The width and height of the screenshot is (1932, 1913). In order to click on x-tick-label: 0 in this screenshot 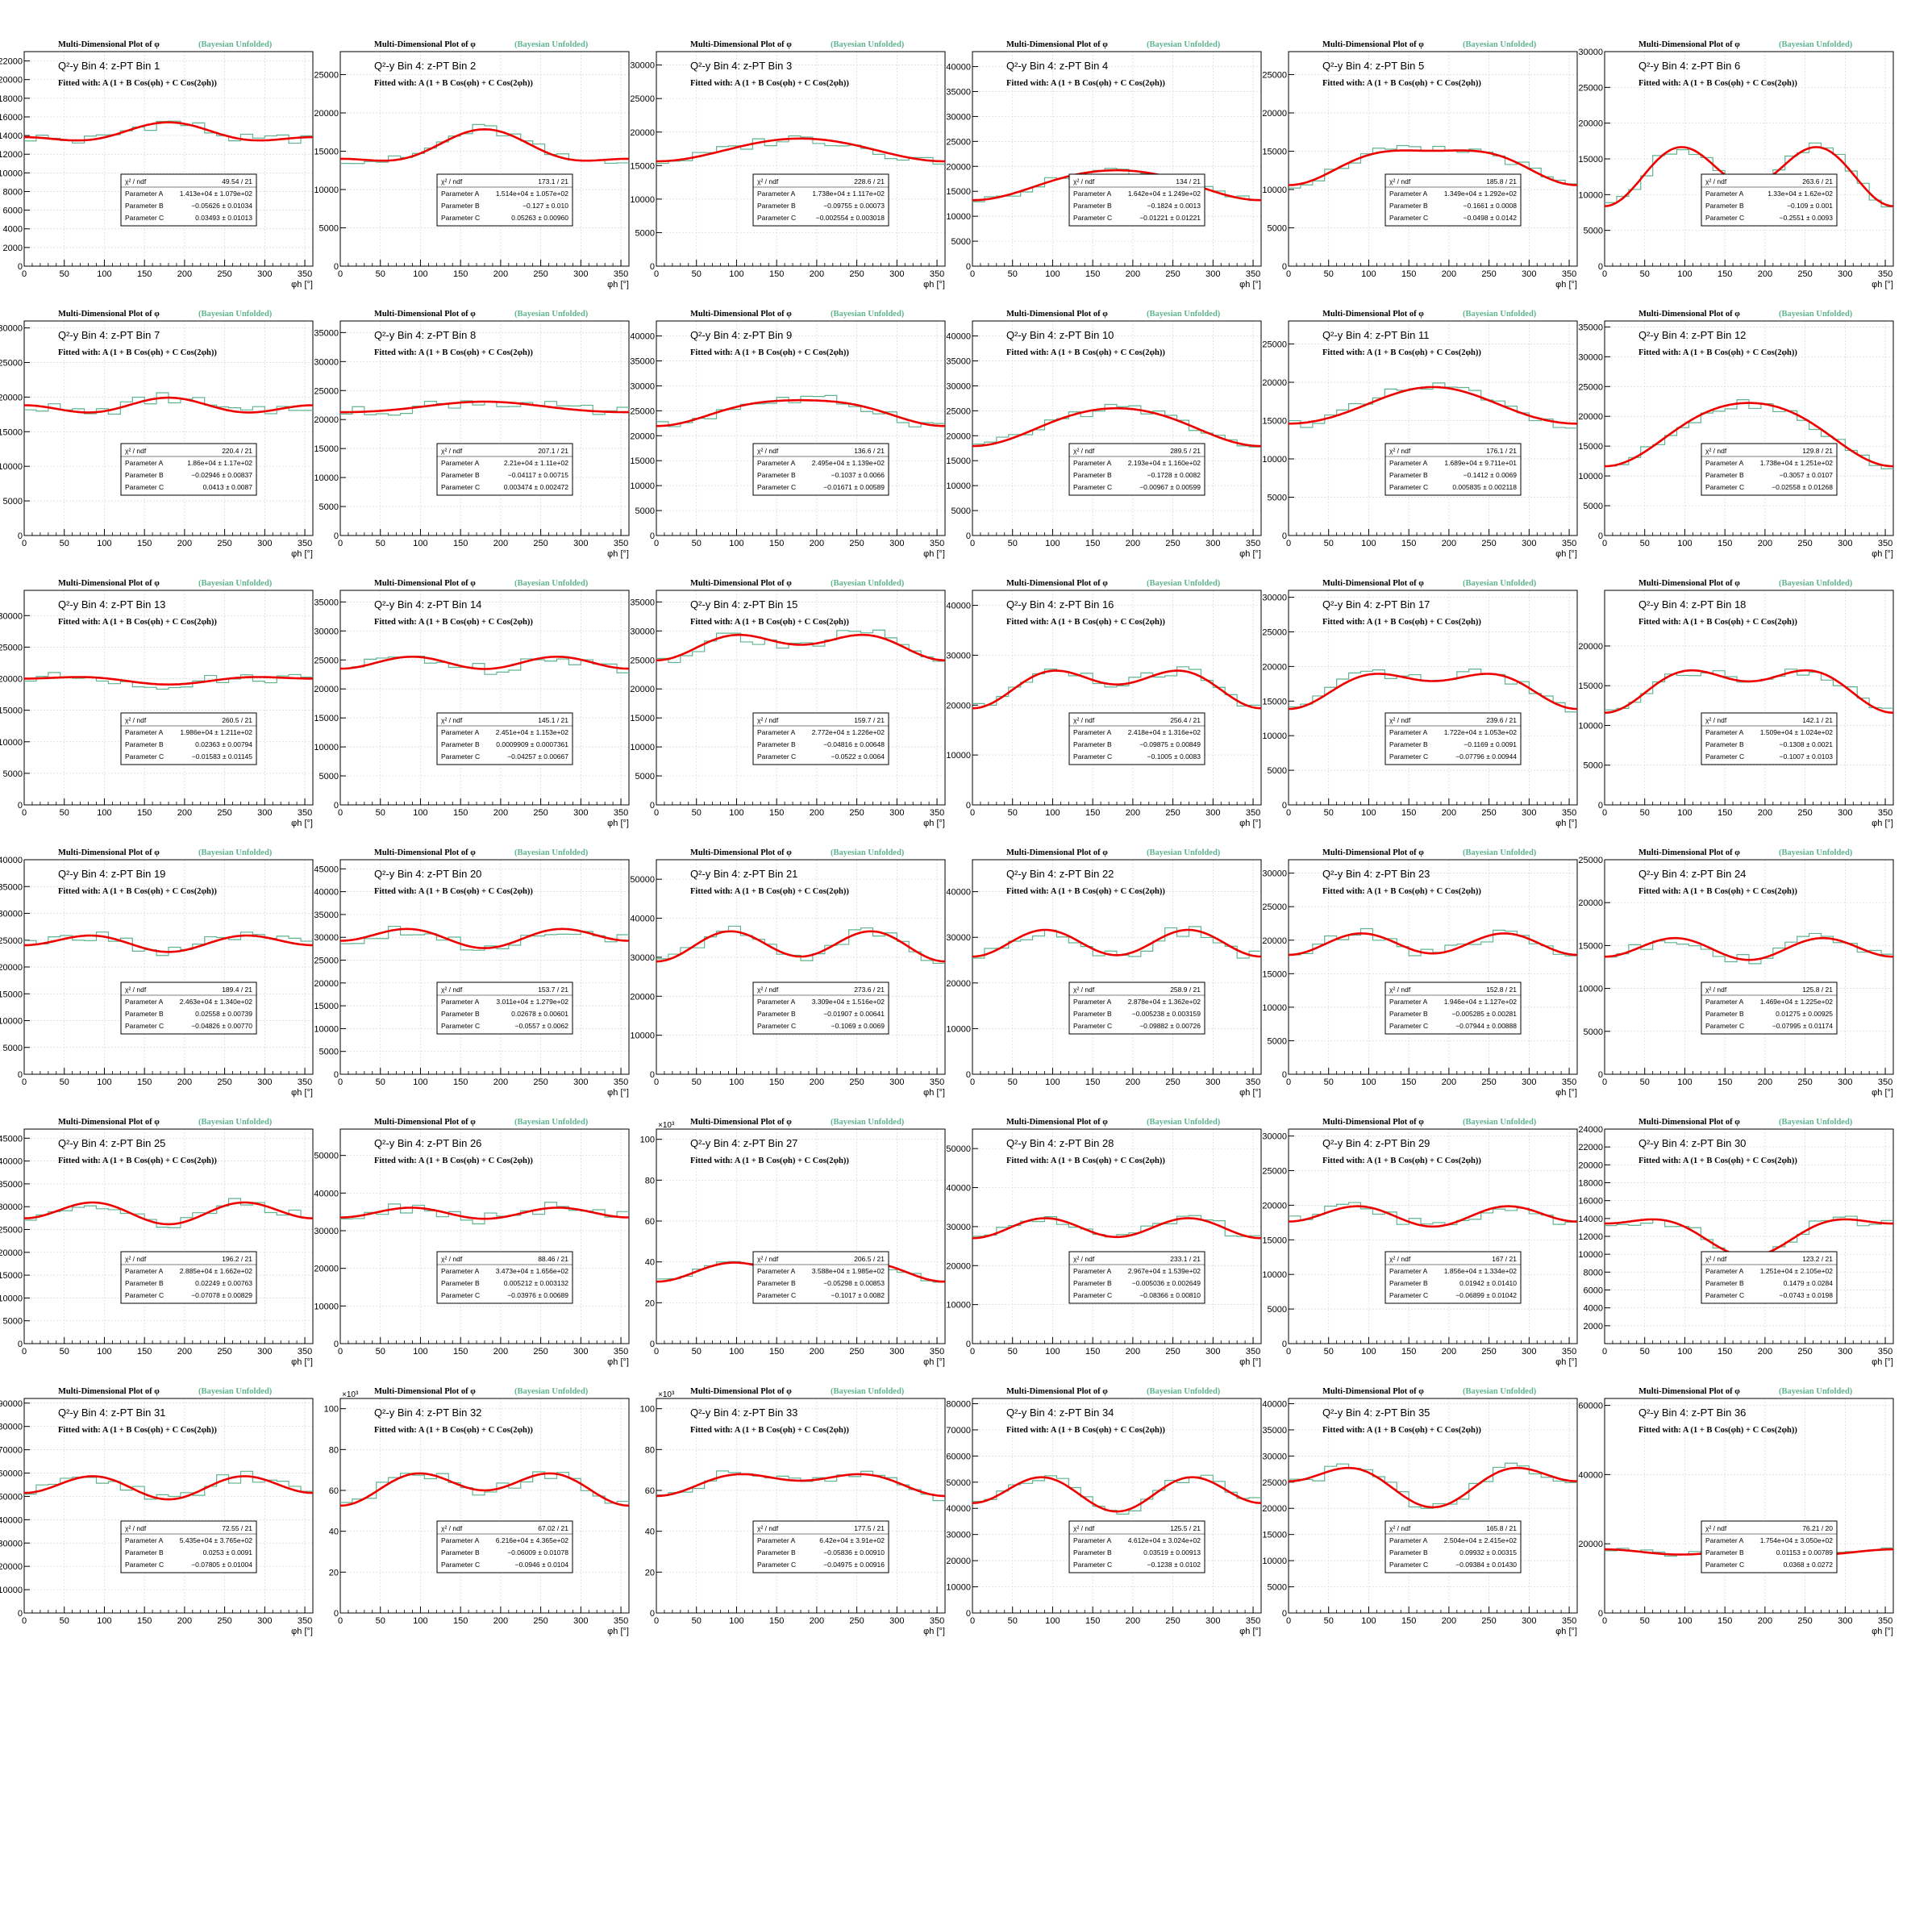, I will do `click(1604, 1621)`.